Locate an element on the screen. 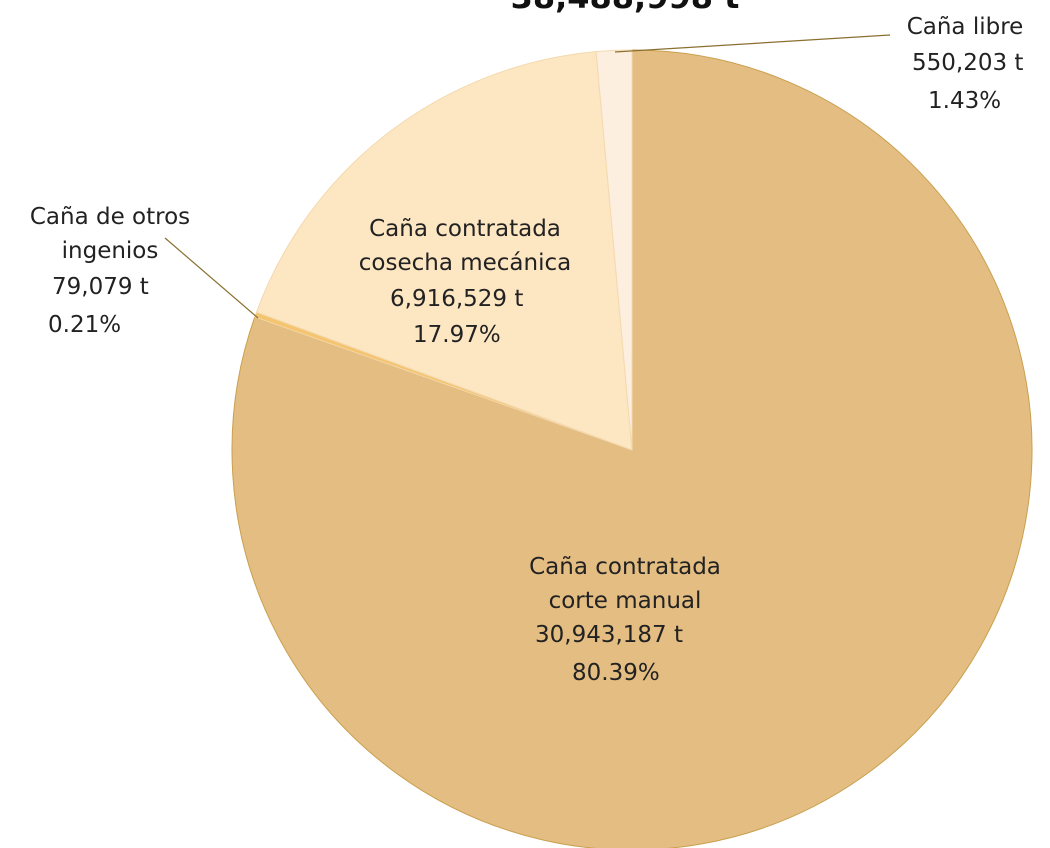  value-label: 6,916,529 t is located at coordinates (457, 299).